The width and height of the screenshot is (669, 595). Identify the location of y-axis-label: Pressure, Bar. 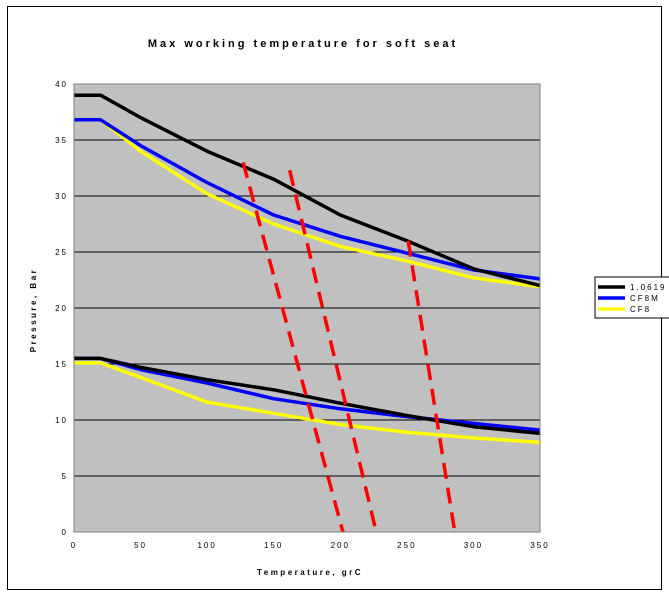
(33, 310).